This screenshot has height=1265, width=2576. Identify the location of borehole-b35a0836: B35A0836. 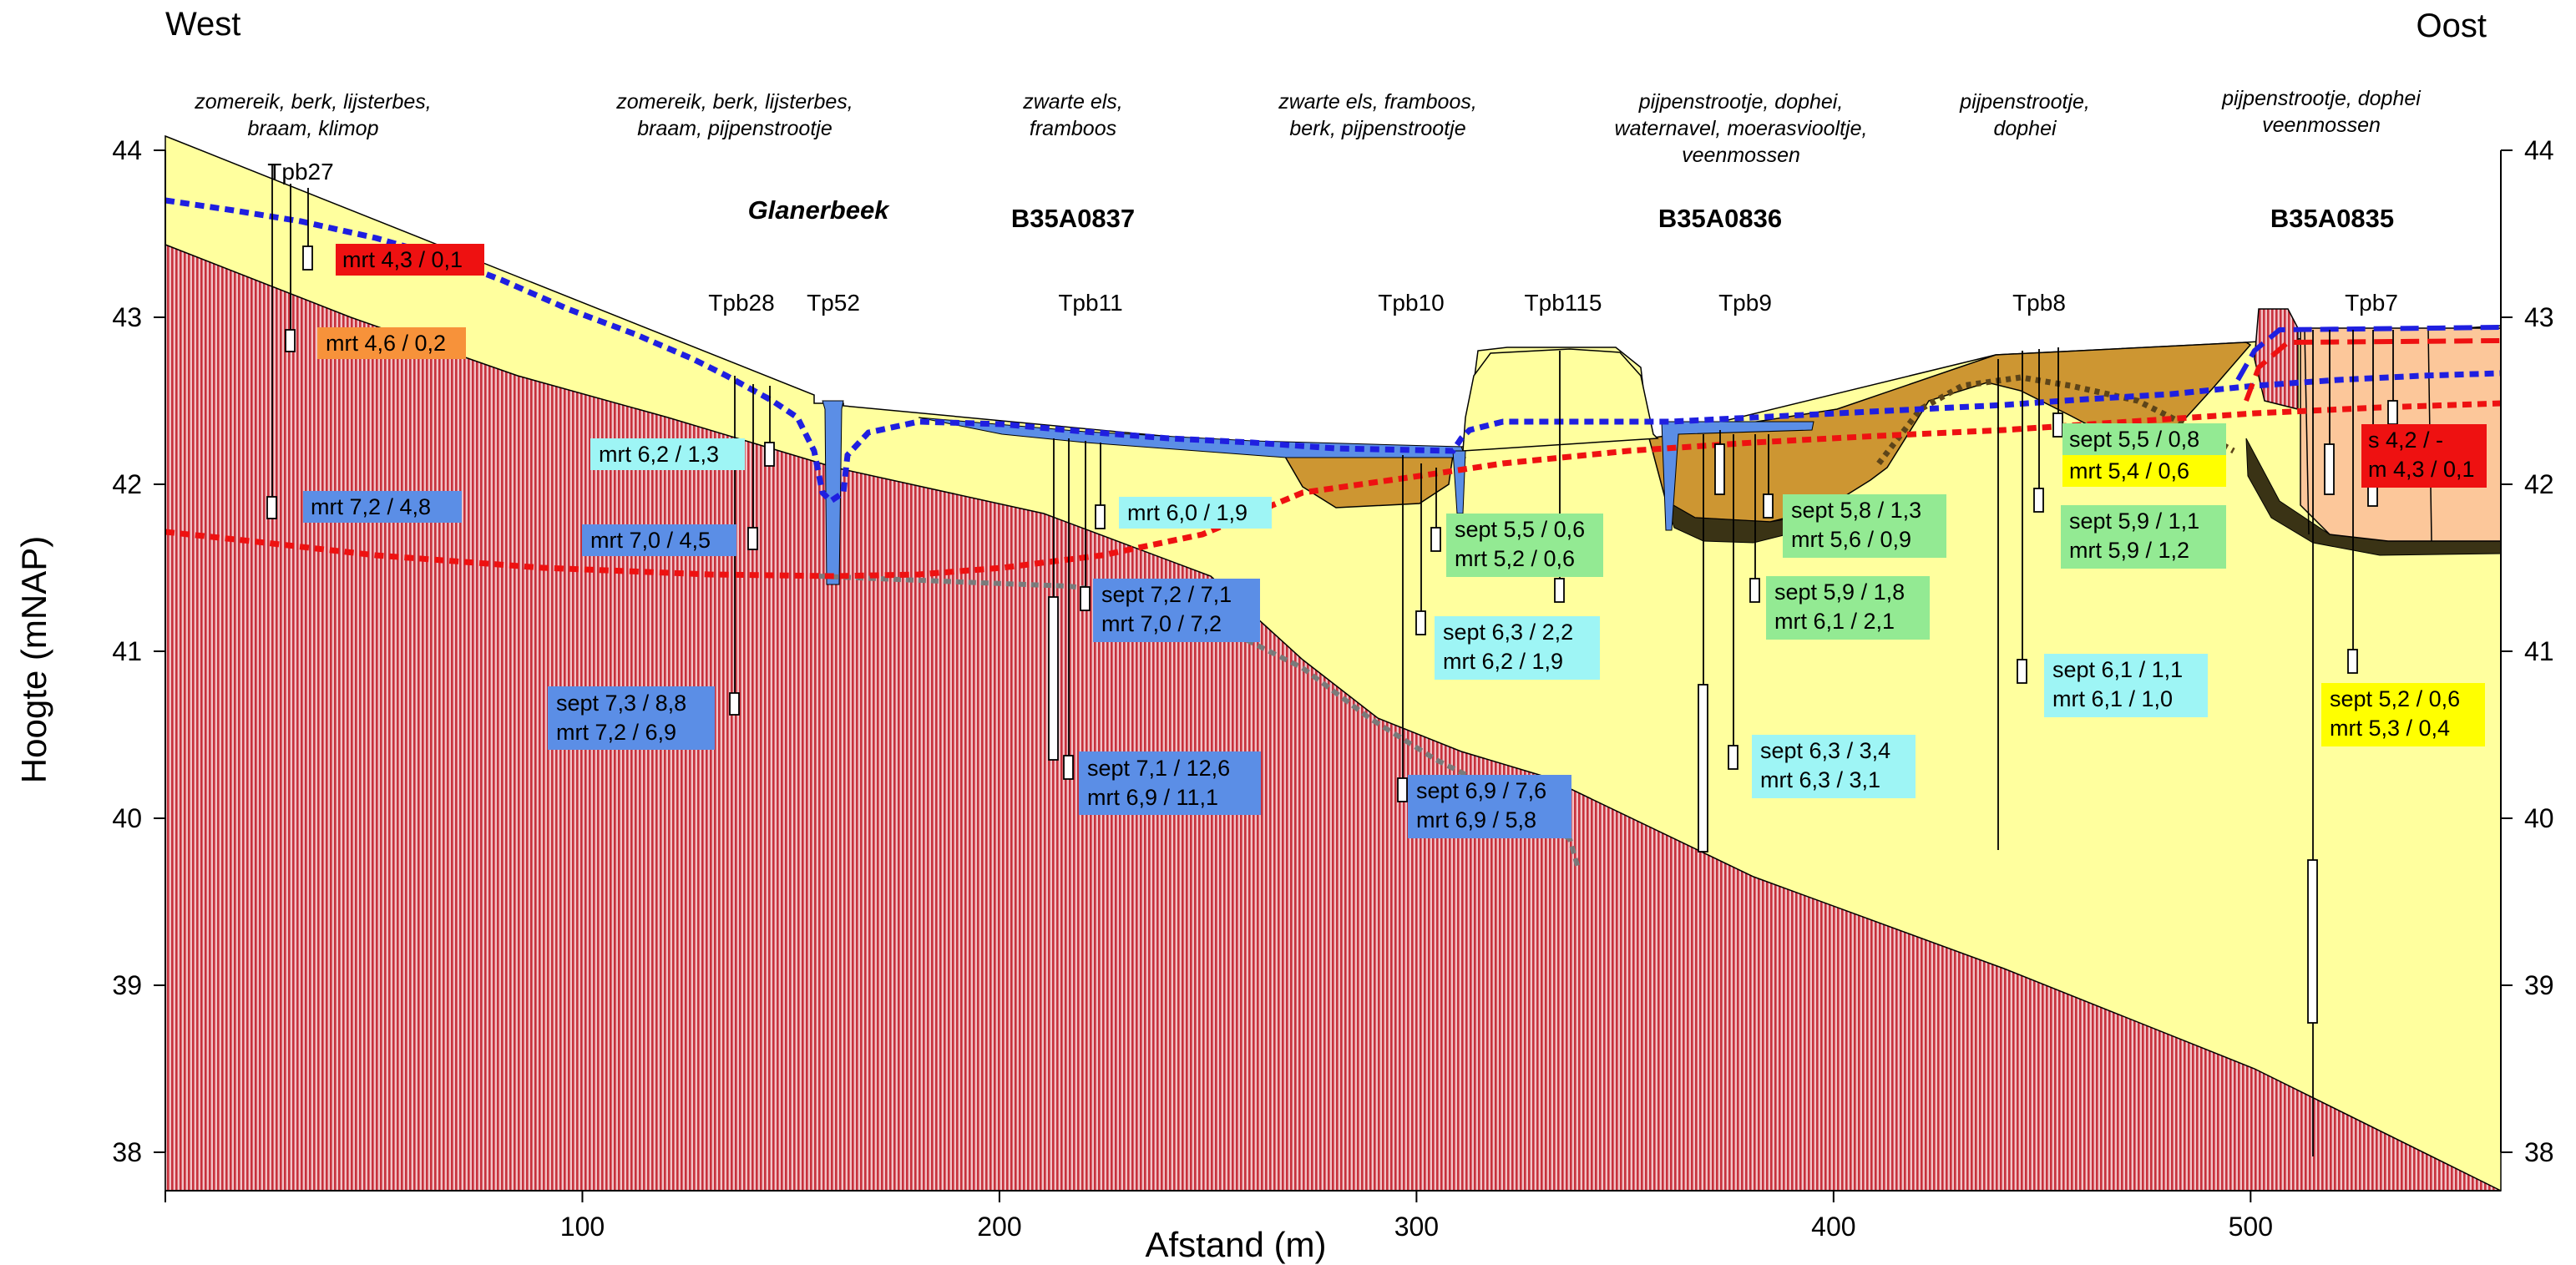
(1720, 218).